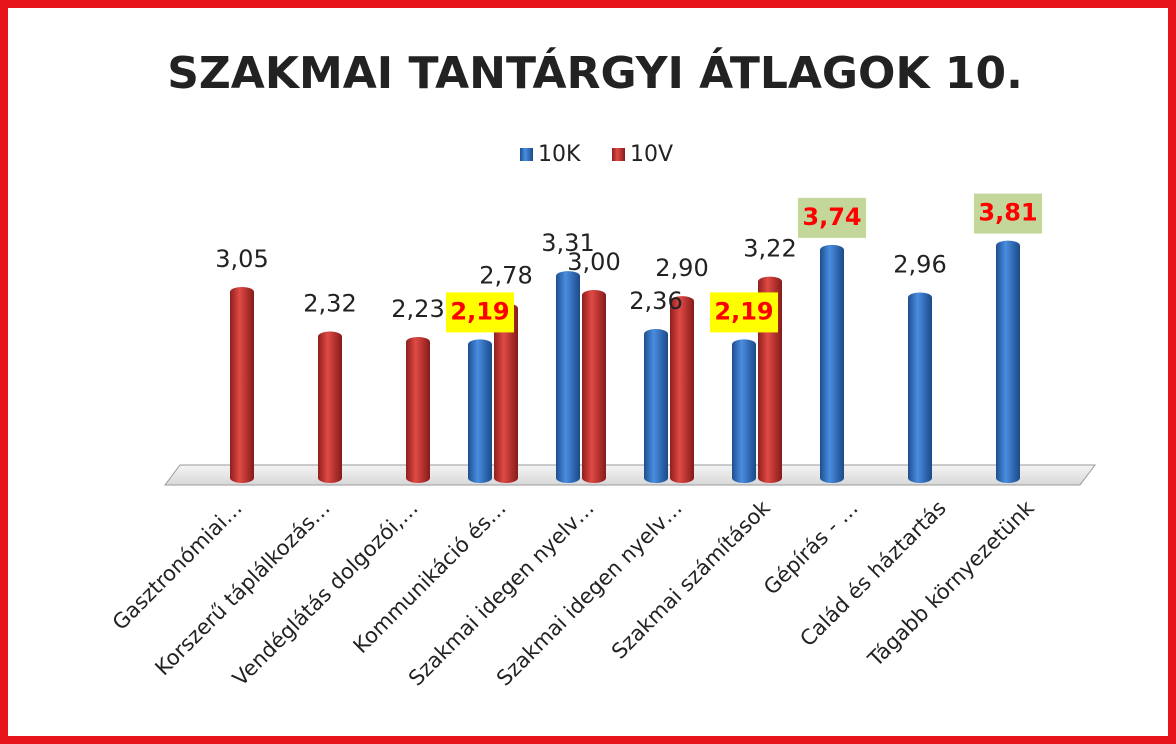 The image size is (1176, 744). What do you see at coordinates (559, 154) in the screenshot?
I see `legend-label: 10K` at bounding box center [559, 154].